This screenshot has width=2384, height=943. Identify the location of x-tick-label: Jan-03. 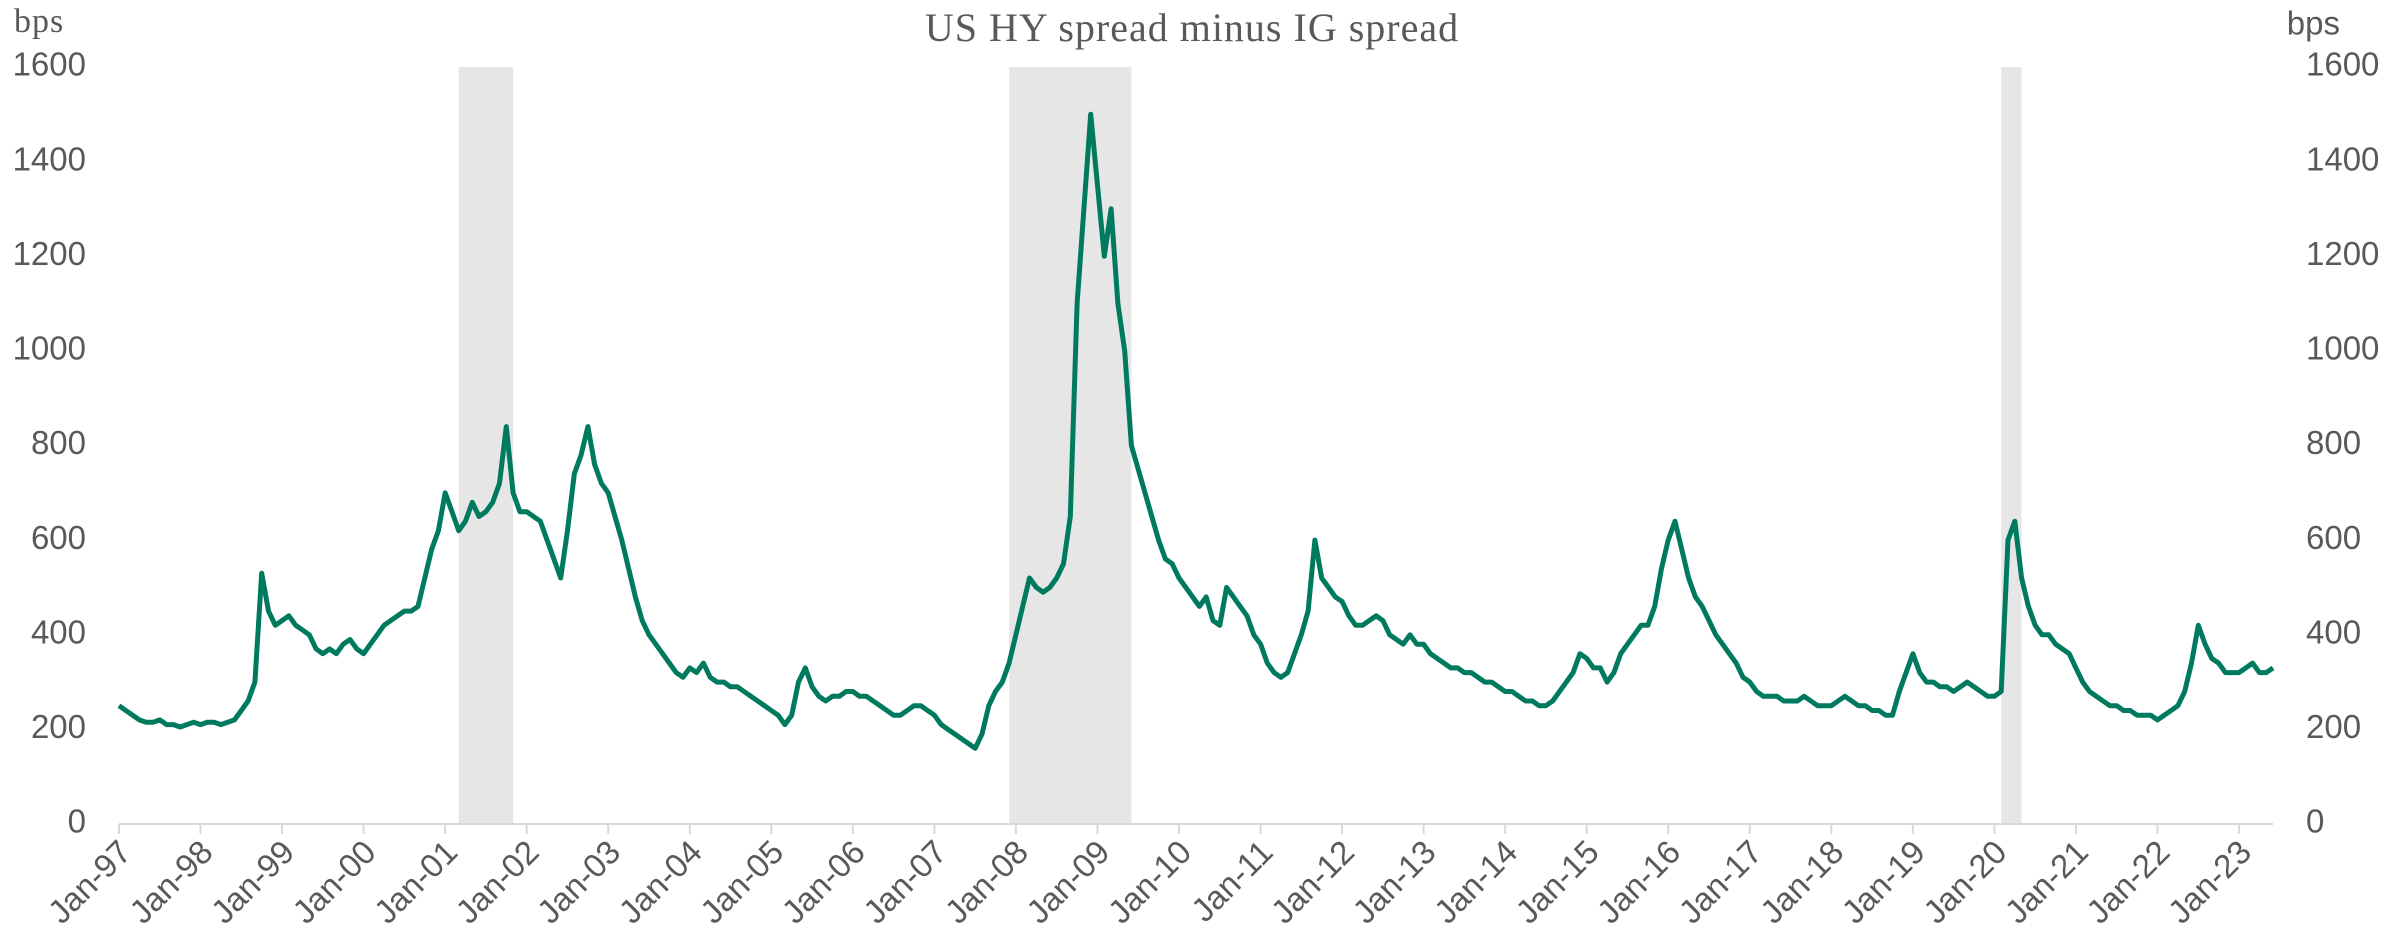
(579, 882).